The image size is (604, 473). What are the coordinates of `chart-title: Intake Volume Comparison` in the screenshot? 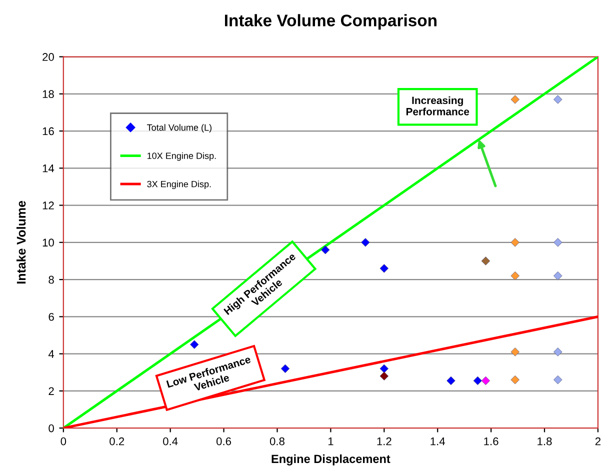 It's located at (330, 22).